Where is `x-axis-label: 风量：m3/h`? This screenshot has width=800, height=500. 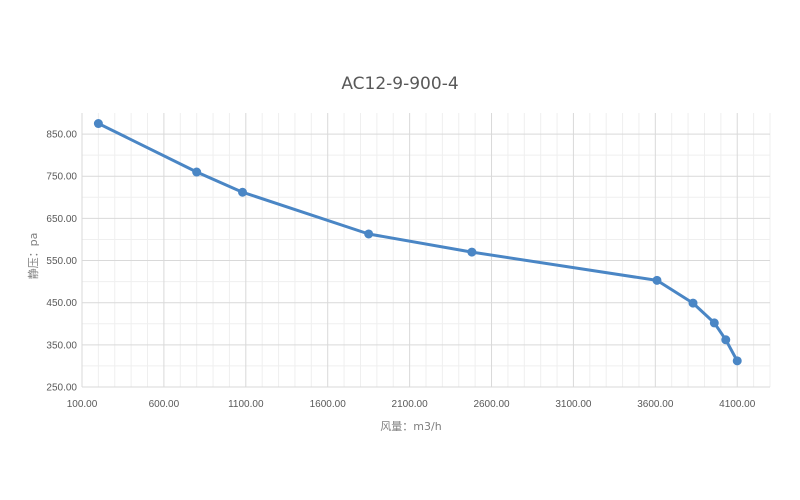 x-axis-label: 风量：m3/h is located at coordinates (410, 426).